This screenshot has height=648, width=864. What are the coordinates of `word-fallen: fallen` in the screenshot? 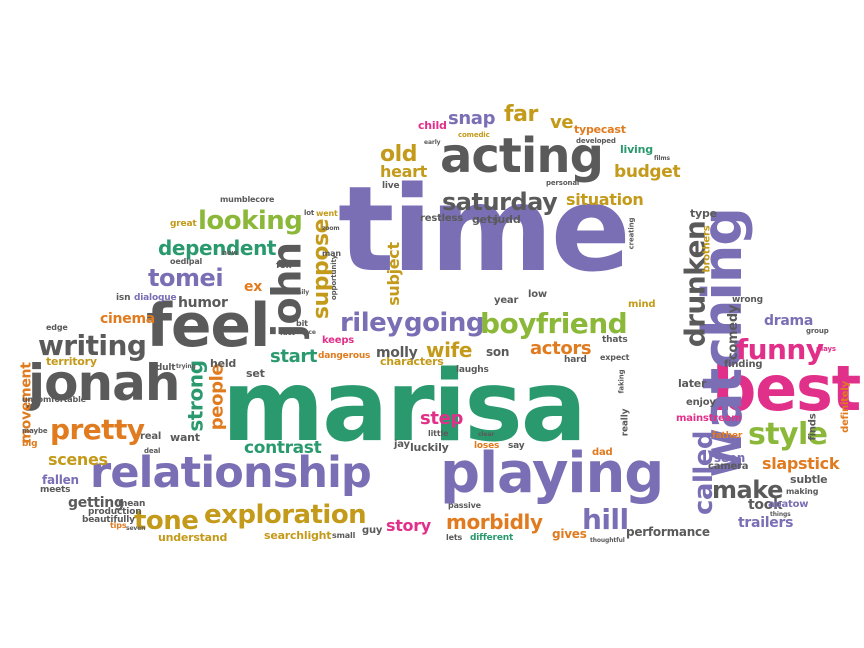 It's located at (60, 480).